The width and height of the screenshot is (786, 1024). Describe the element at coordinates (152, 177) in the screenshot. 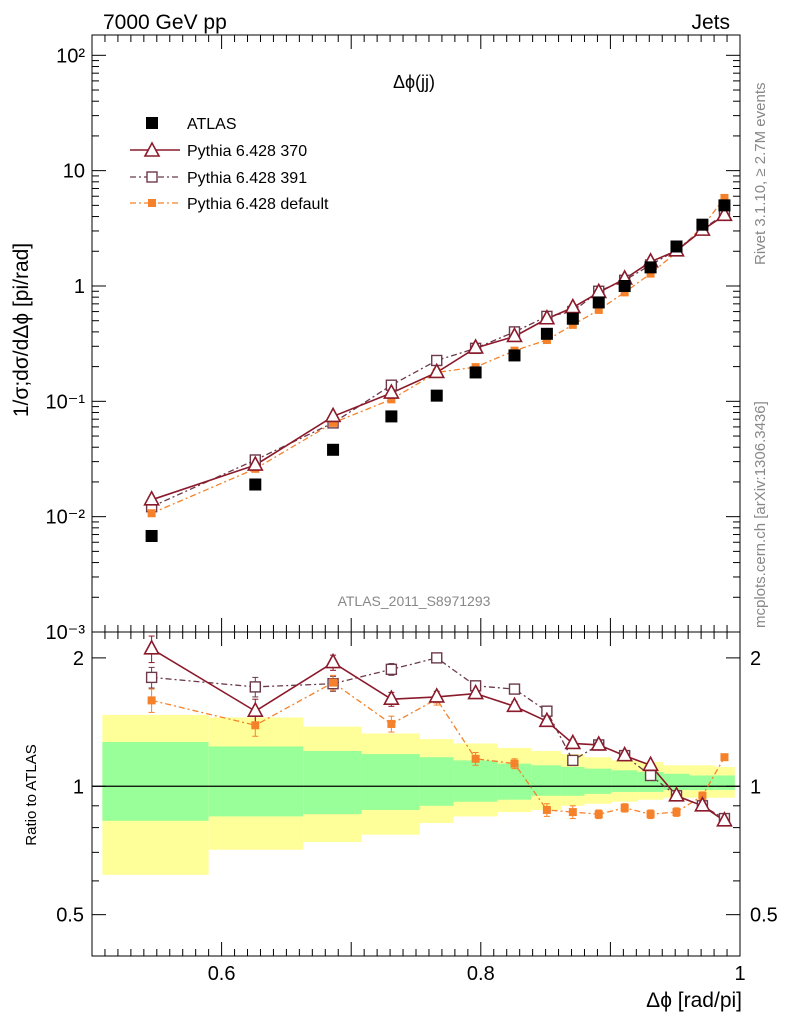

I see `legend-marker-p391` at that location.